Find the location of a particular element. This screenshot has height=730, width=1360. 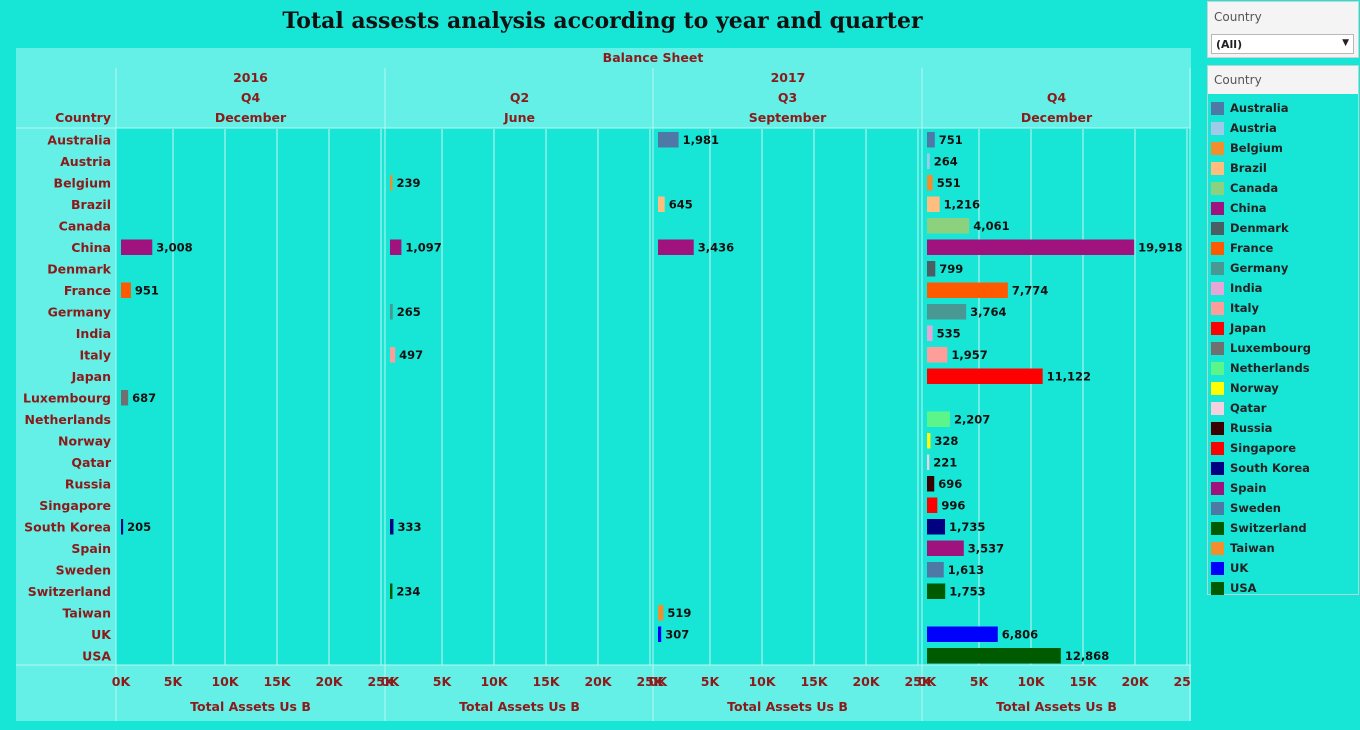

data-label: 3,764 is located at coordinates (988, 312).